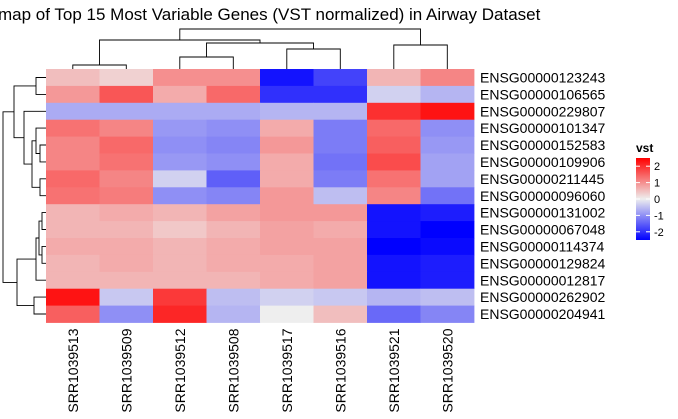  Describe the element at coordinates (659, 233) in the screenshot. I see `legend-tick-label: -2` at that location.